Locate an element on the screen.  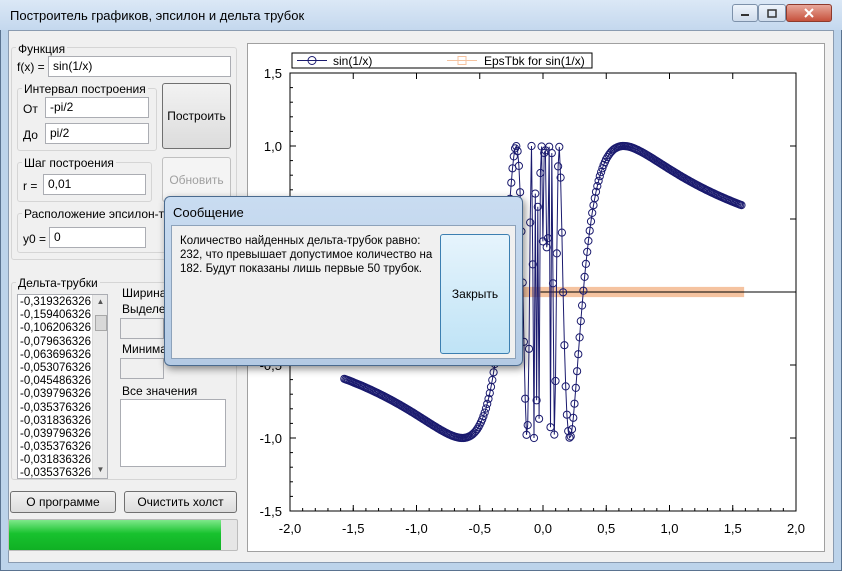
x-tick-label: 0,0 is located at coordinates (543, 528).